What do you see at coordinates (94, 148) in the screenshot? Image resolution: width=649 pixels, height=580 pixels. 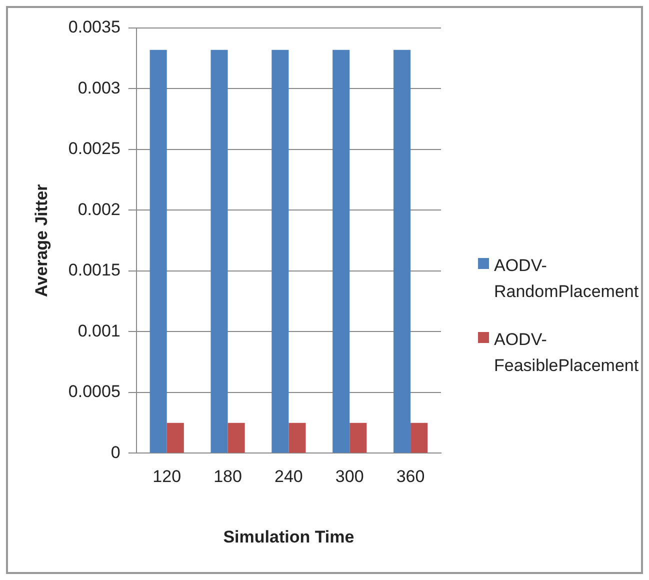 I see `y-tick-label: 0.0025` at bounding box center [94, 148].